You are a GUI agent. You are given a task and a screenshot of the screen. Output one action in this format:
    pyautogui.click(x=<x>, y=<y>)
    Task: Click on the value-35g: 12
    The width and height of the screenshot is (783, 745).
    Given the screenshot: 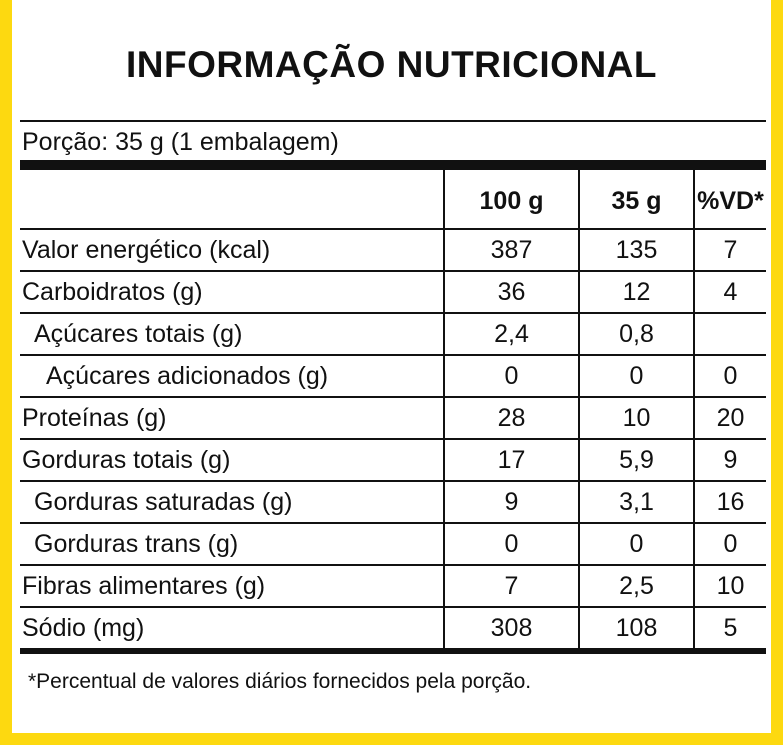 What is the action you would take?
    pyautogui.click(x=636, y=291)
    